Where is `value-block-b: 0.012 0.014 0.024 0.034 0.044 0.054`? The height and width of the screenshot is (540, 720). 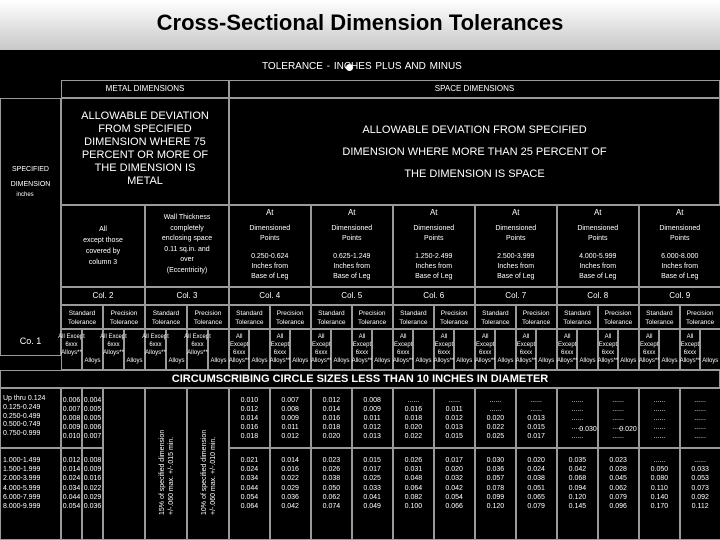 value-block-b: 0.012 0.014 0.024 0.034 0.044 0.054 is located at coordinates (71, 484).